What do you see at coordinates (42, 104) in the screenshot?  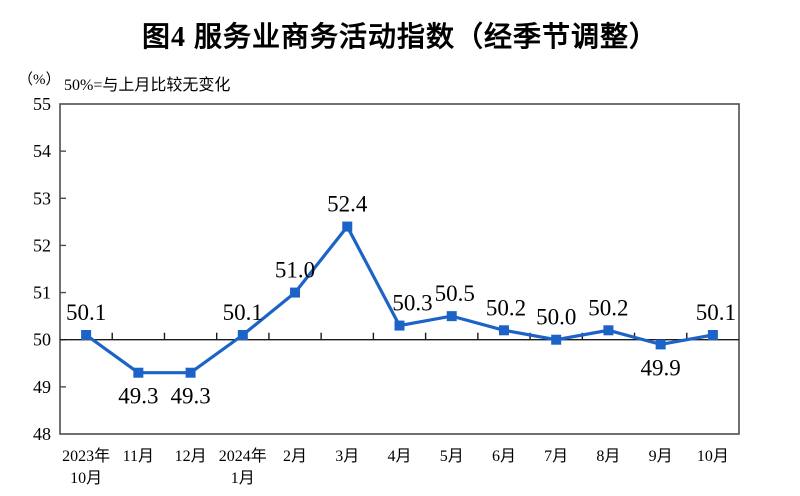 I see `y-tick-label: 55` at bounding box center [42, 104].